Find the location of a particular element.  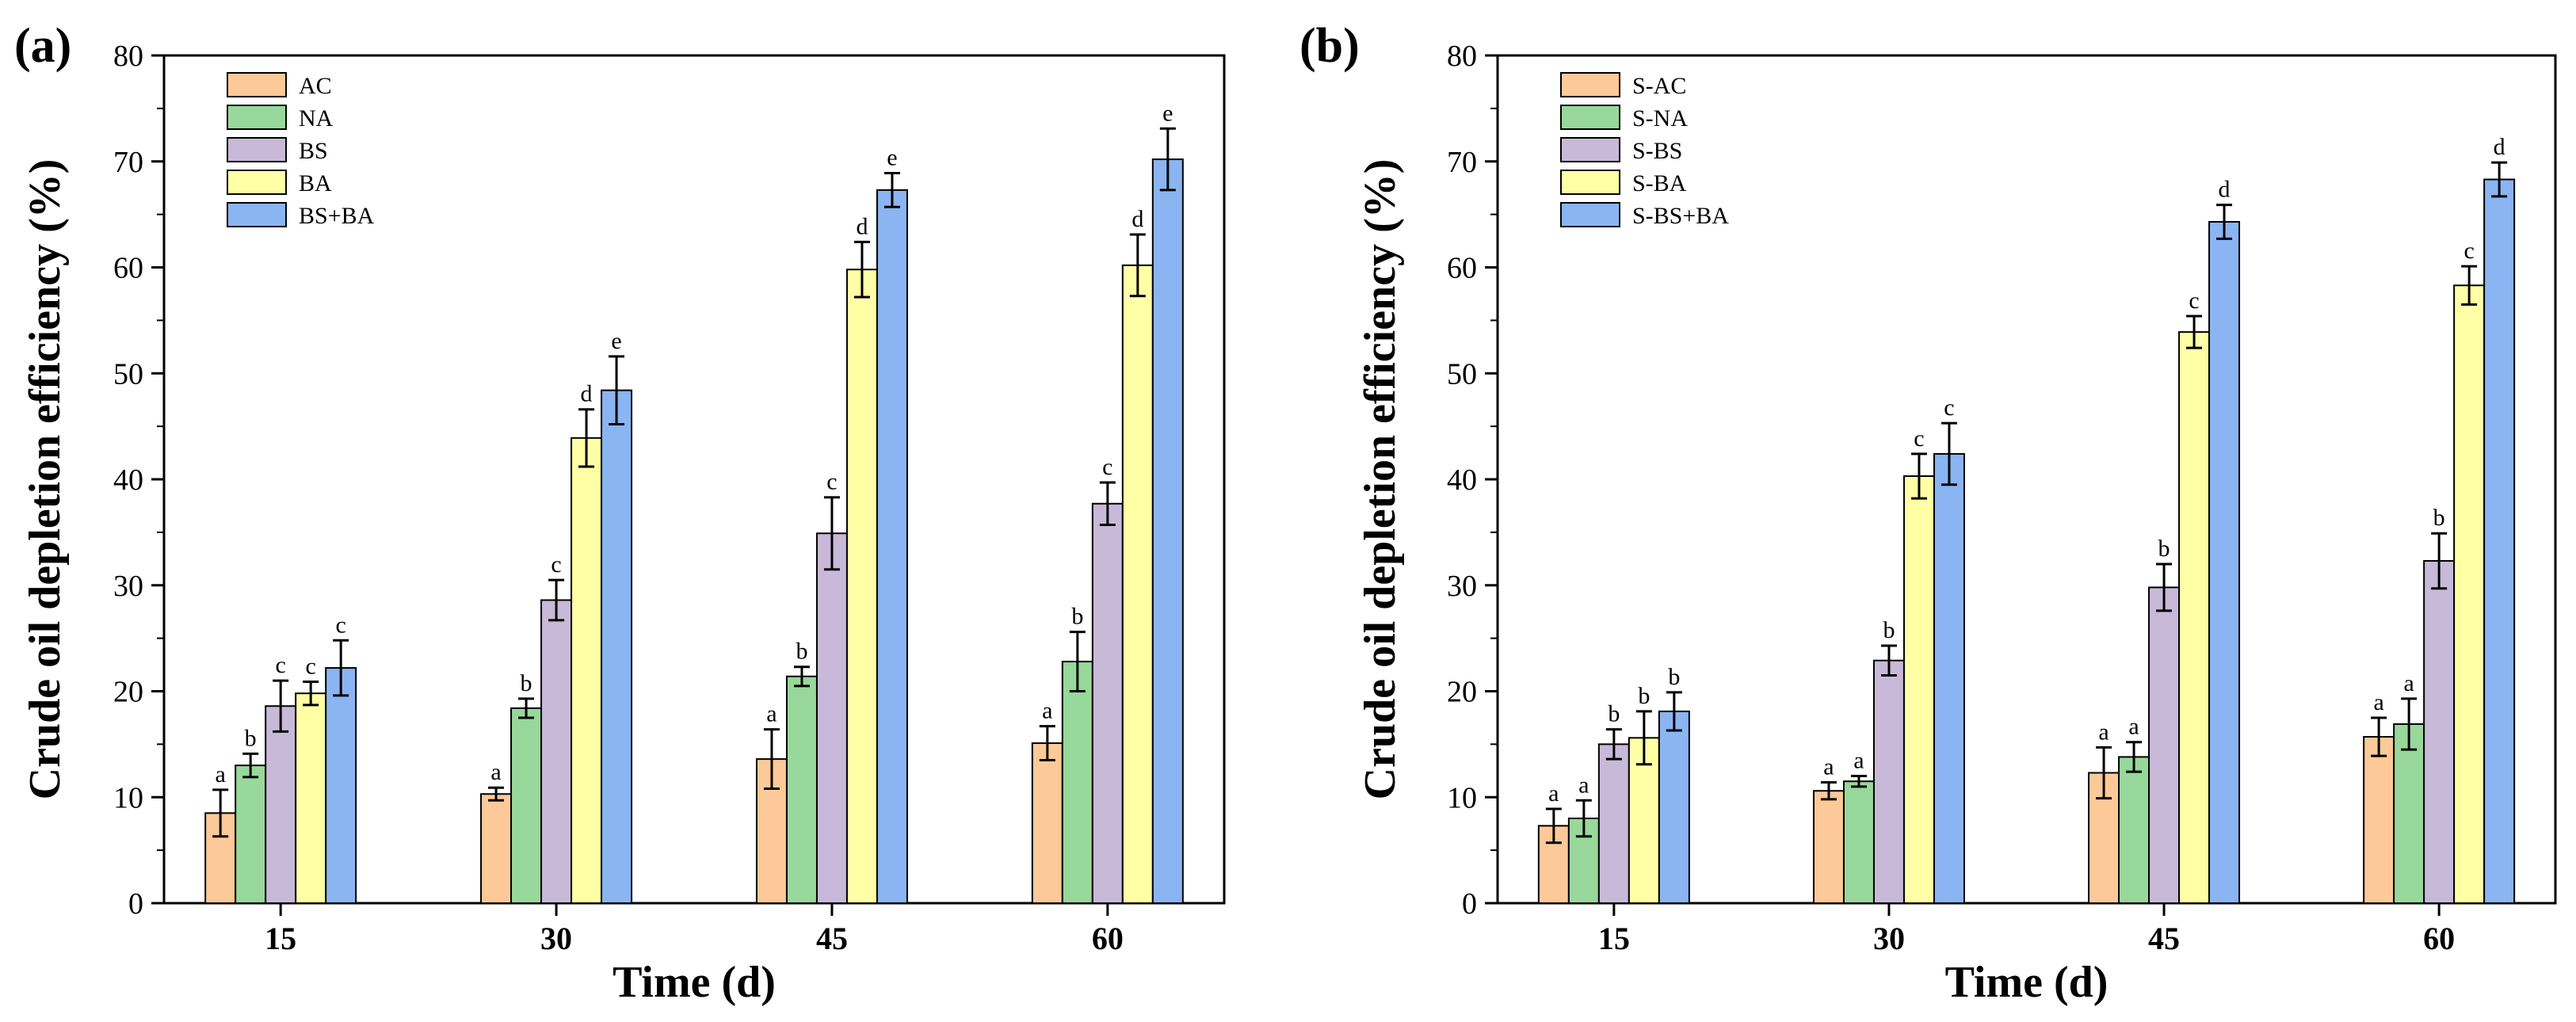

legend-label: BS+BA is located at coordinates (337, 216).